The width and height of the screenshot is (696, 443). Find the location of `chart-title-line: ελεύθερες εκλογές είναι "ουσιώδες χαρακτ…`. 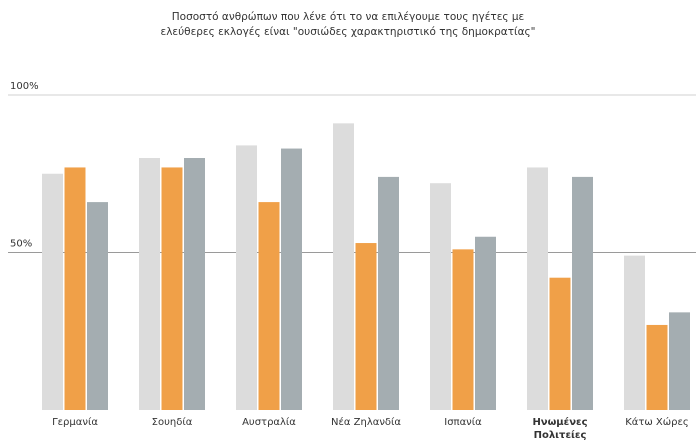

chart-title-line: ελεύθερες εκλογές είναι "ουσιώδες χαρακτ… is located at coordinates (348, 32).